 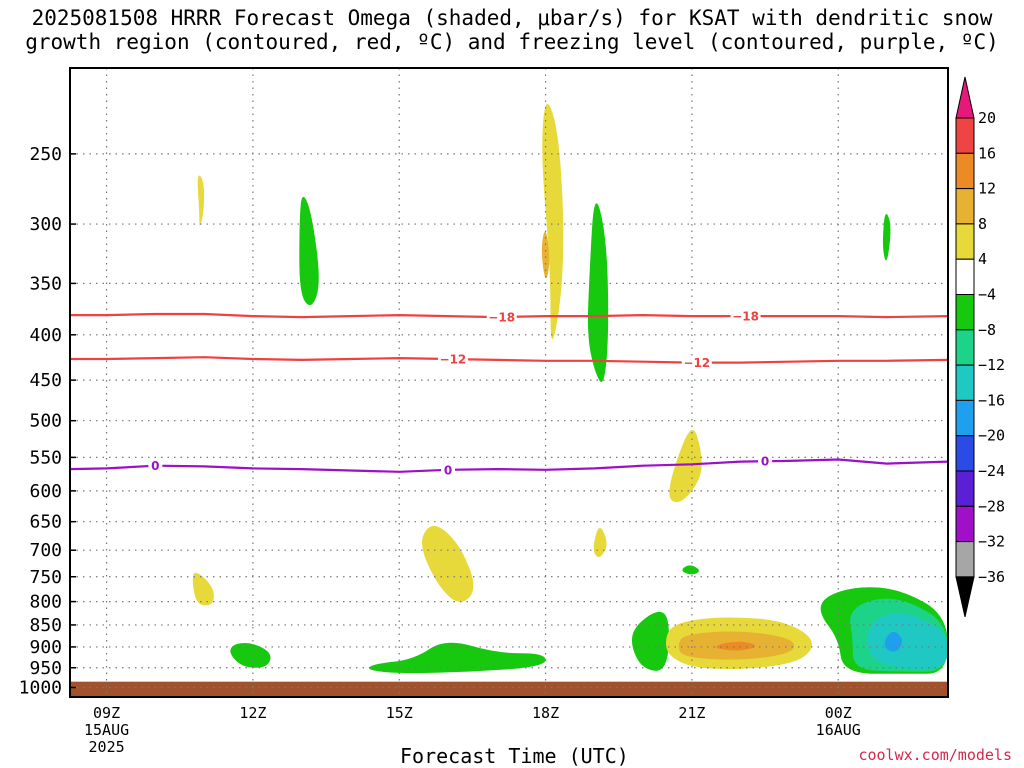 What do you see at coordinates (935, 755) in the screenshot?
I see `credit-link: coolwx.com/models` at bounding box center [935, 755].